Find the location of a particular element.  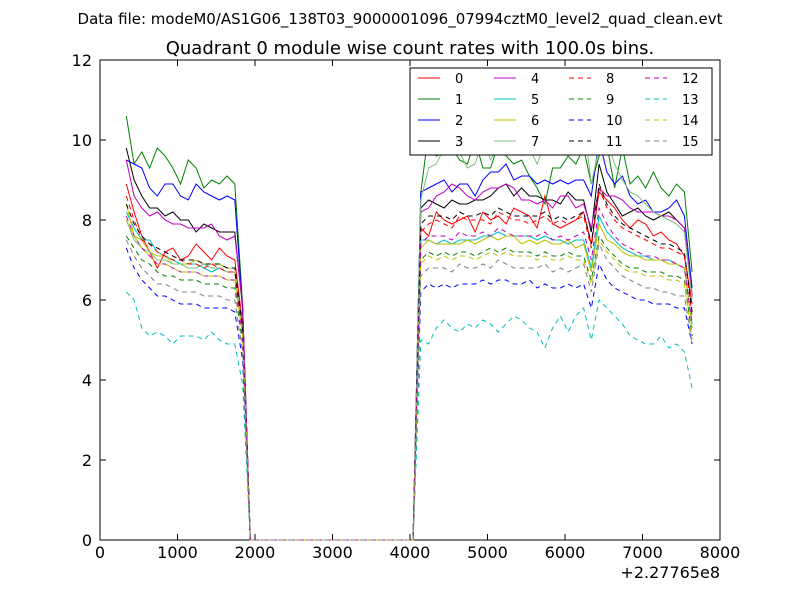

legend-label-0: 0 is located at coordinates (459, 79).